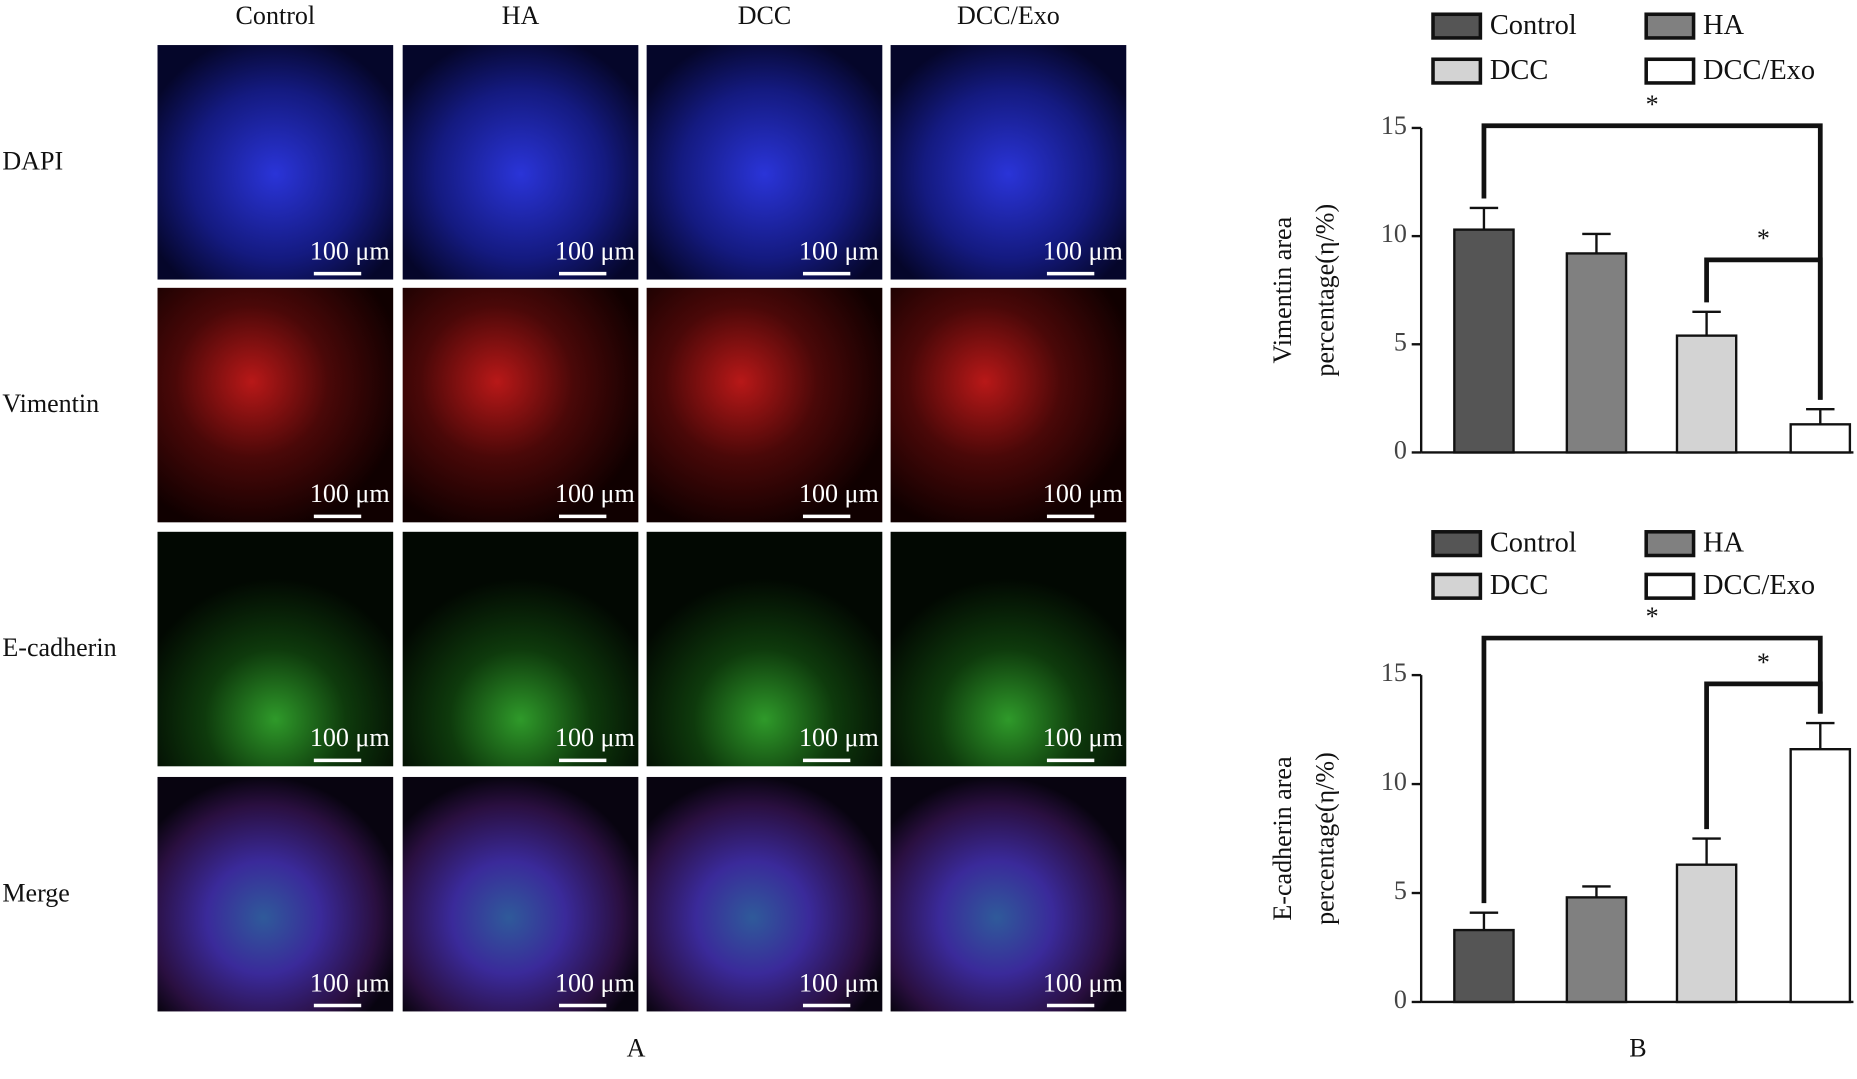 The width and height of the screenshot is (1857, 1079). I want to click on row-label: E-cadherin, so click(59, 647).